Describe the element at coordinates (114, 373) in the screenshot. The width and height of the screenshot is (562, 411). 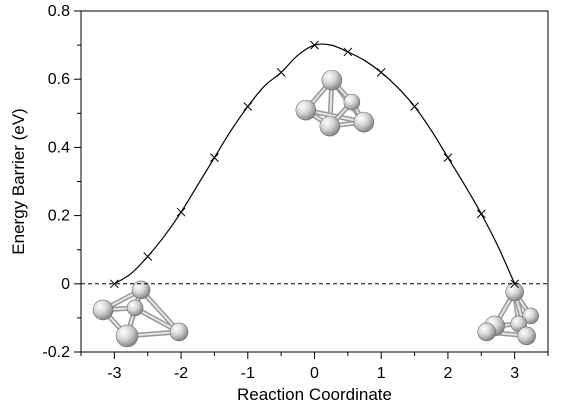
I see `x-tick-label: -3` at that location.